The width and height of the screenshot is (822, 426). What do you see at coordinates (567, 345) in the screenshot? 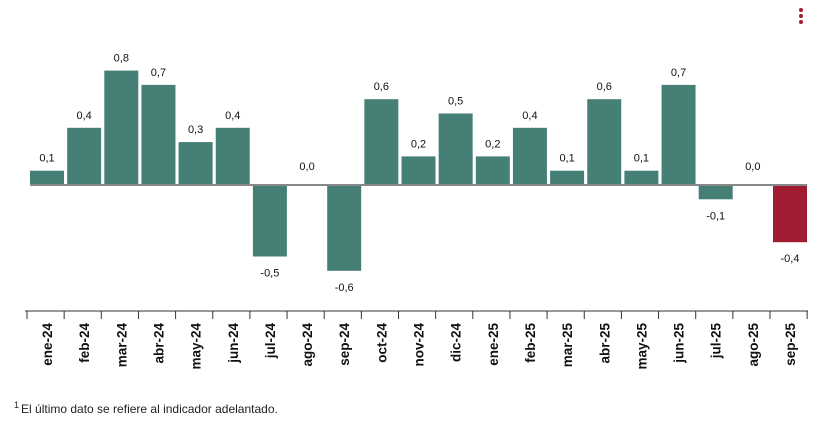
I see `x-tick-label: mar-25` at bounding box center [567, 345].